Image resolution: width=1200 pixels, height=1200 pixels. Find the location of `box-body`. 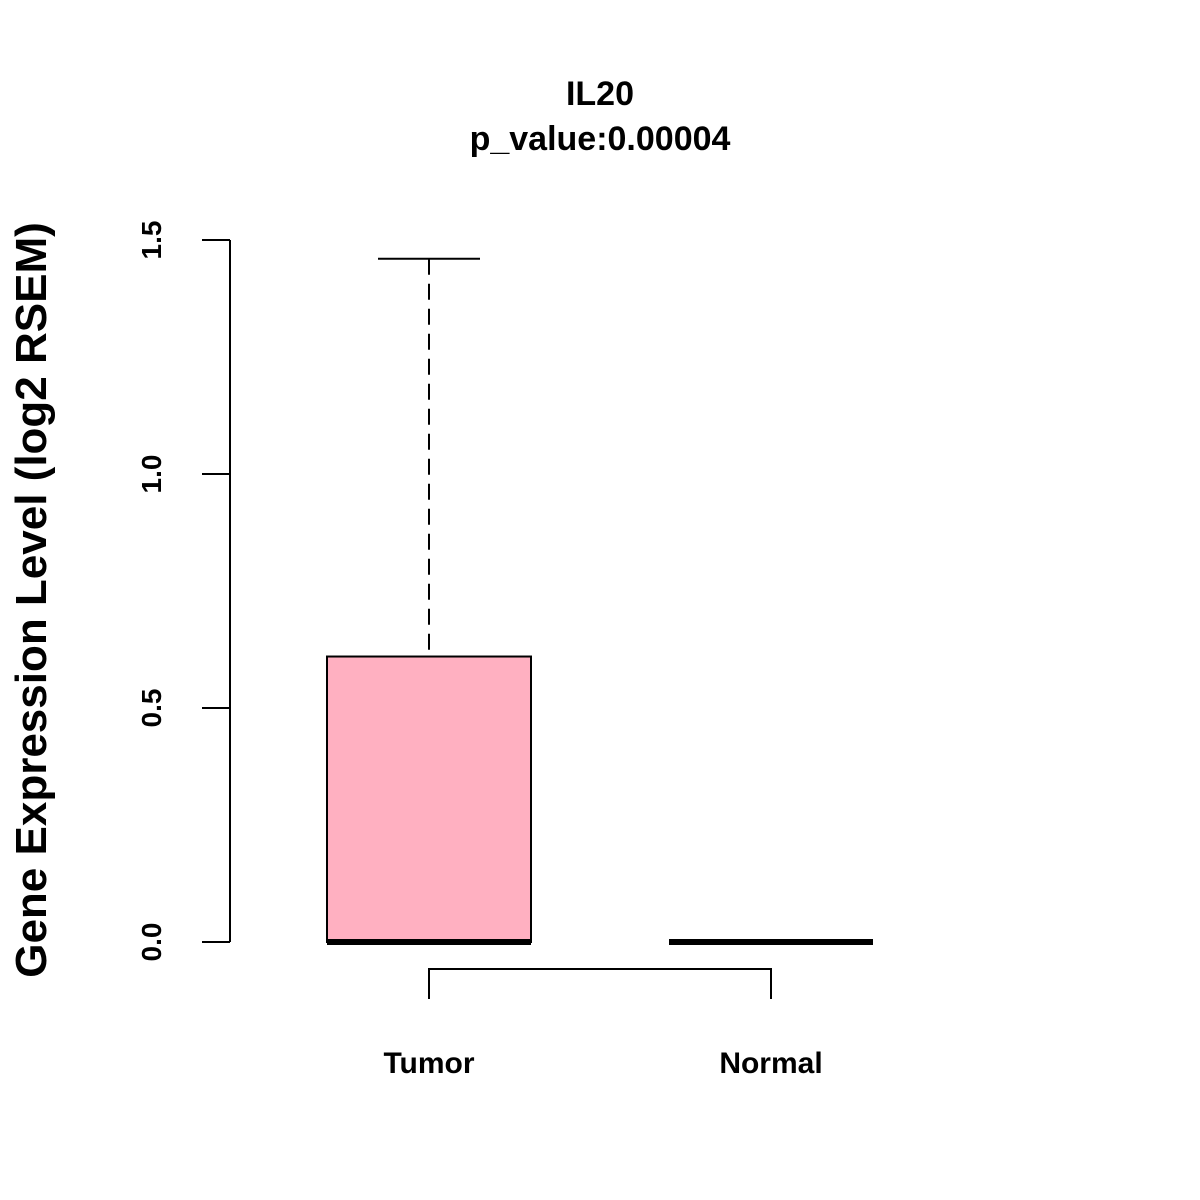

box-body is located at coordinates (429, 799).